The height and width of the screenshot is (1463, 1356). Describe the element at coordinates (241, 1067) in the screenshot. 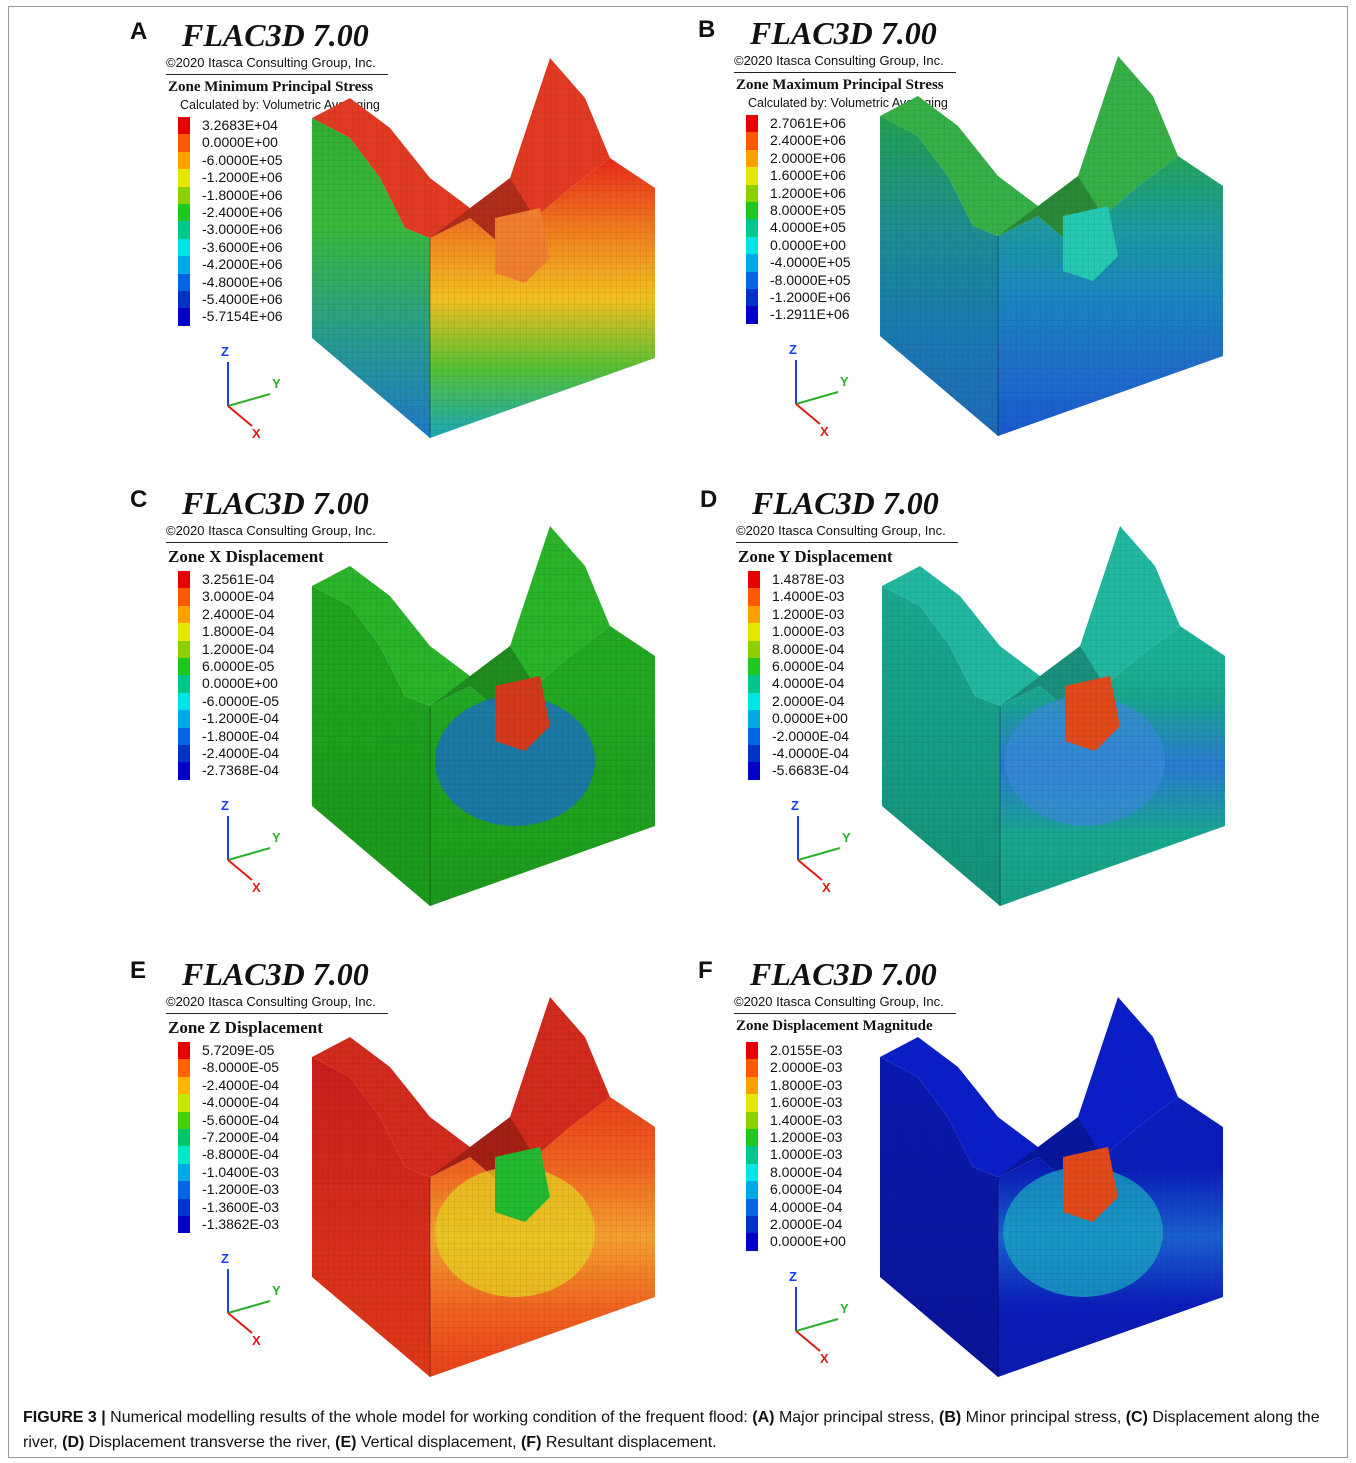

I see `legend-value: -8.0000E-05` at that location.